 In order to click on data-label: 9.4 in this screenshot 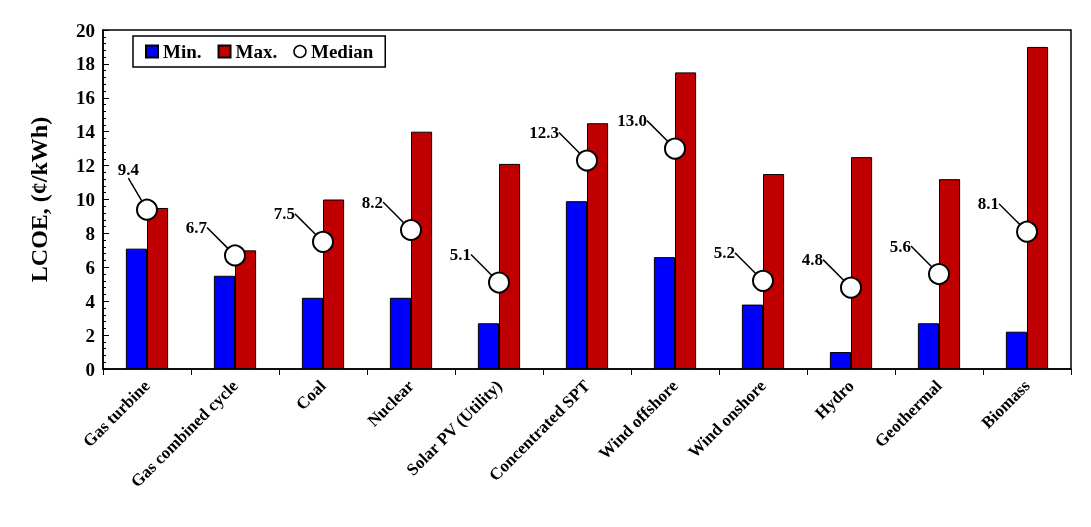, I will do `click(128, 170)`.